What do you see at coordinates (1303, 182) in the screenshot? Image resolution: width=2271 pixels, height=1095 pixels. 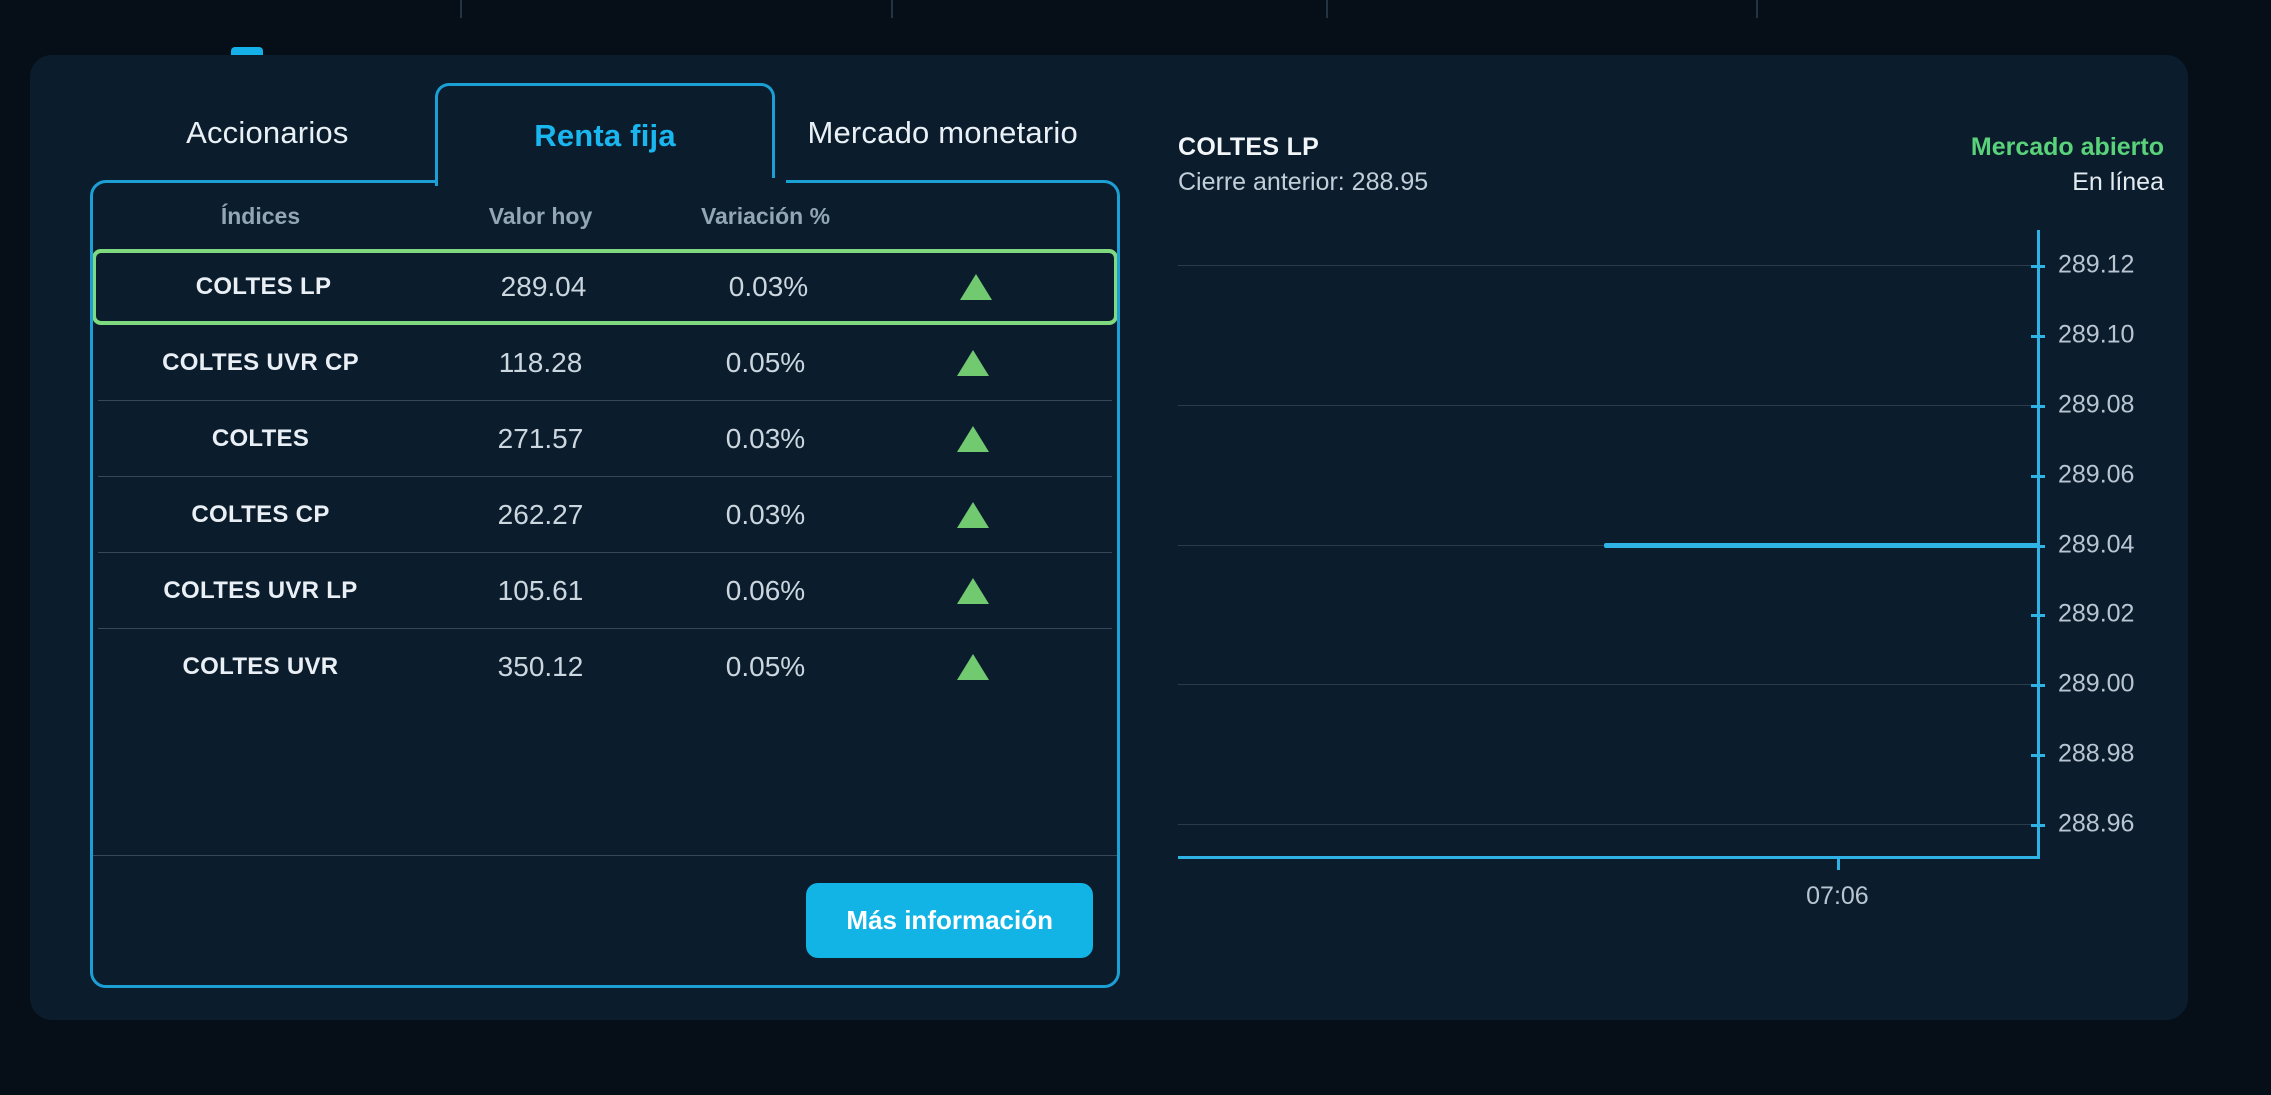 I see `chart-previous-close: Cierre anterior: 288.95` at bounding box center [1303, 182].